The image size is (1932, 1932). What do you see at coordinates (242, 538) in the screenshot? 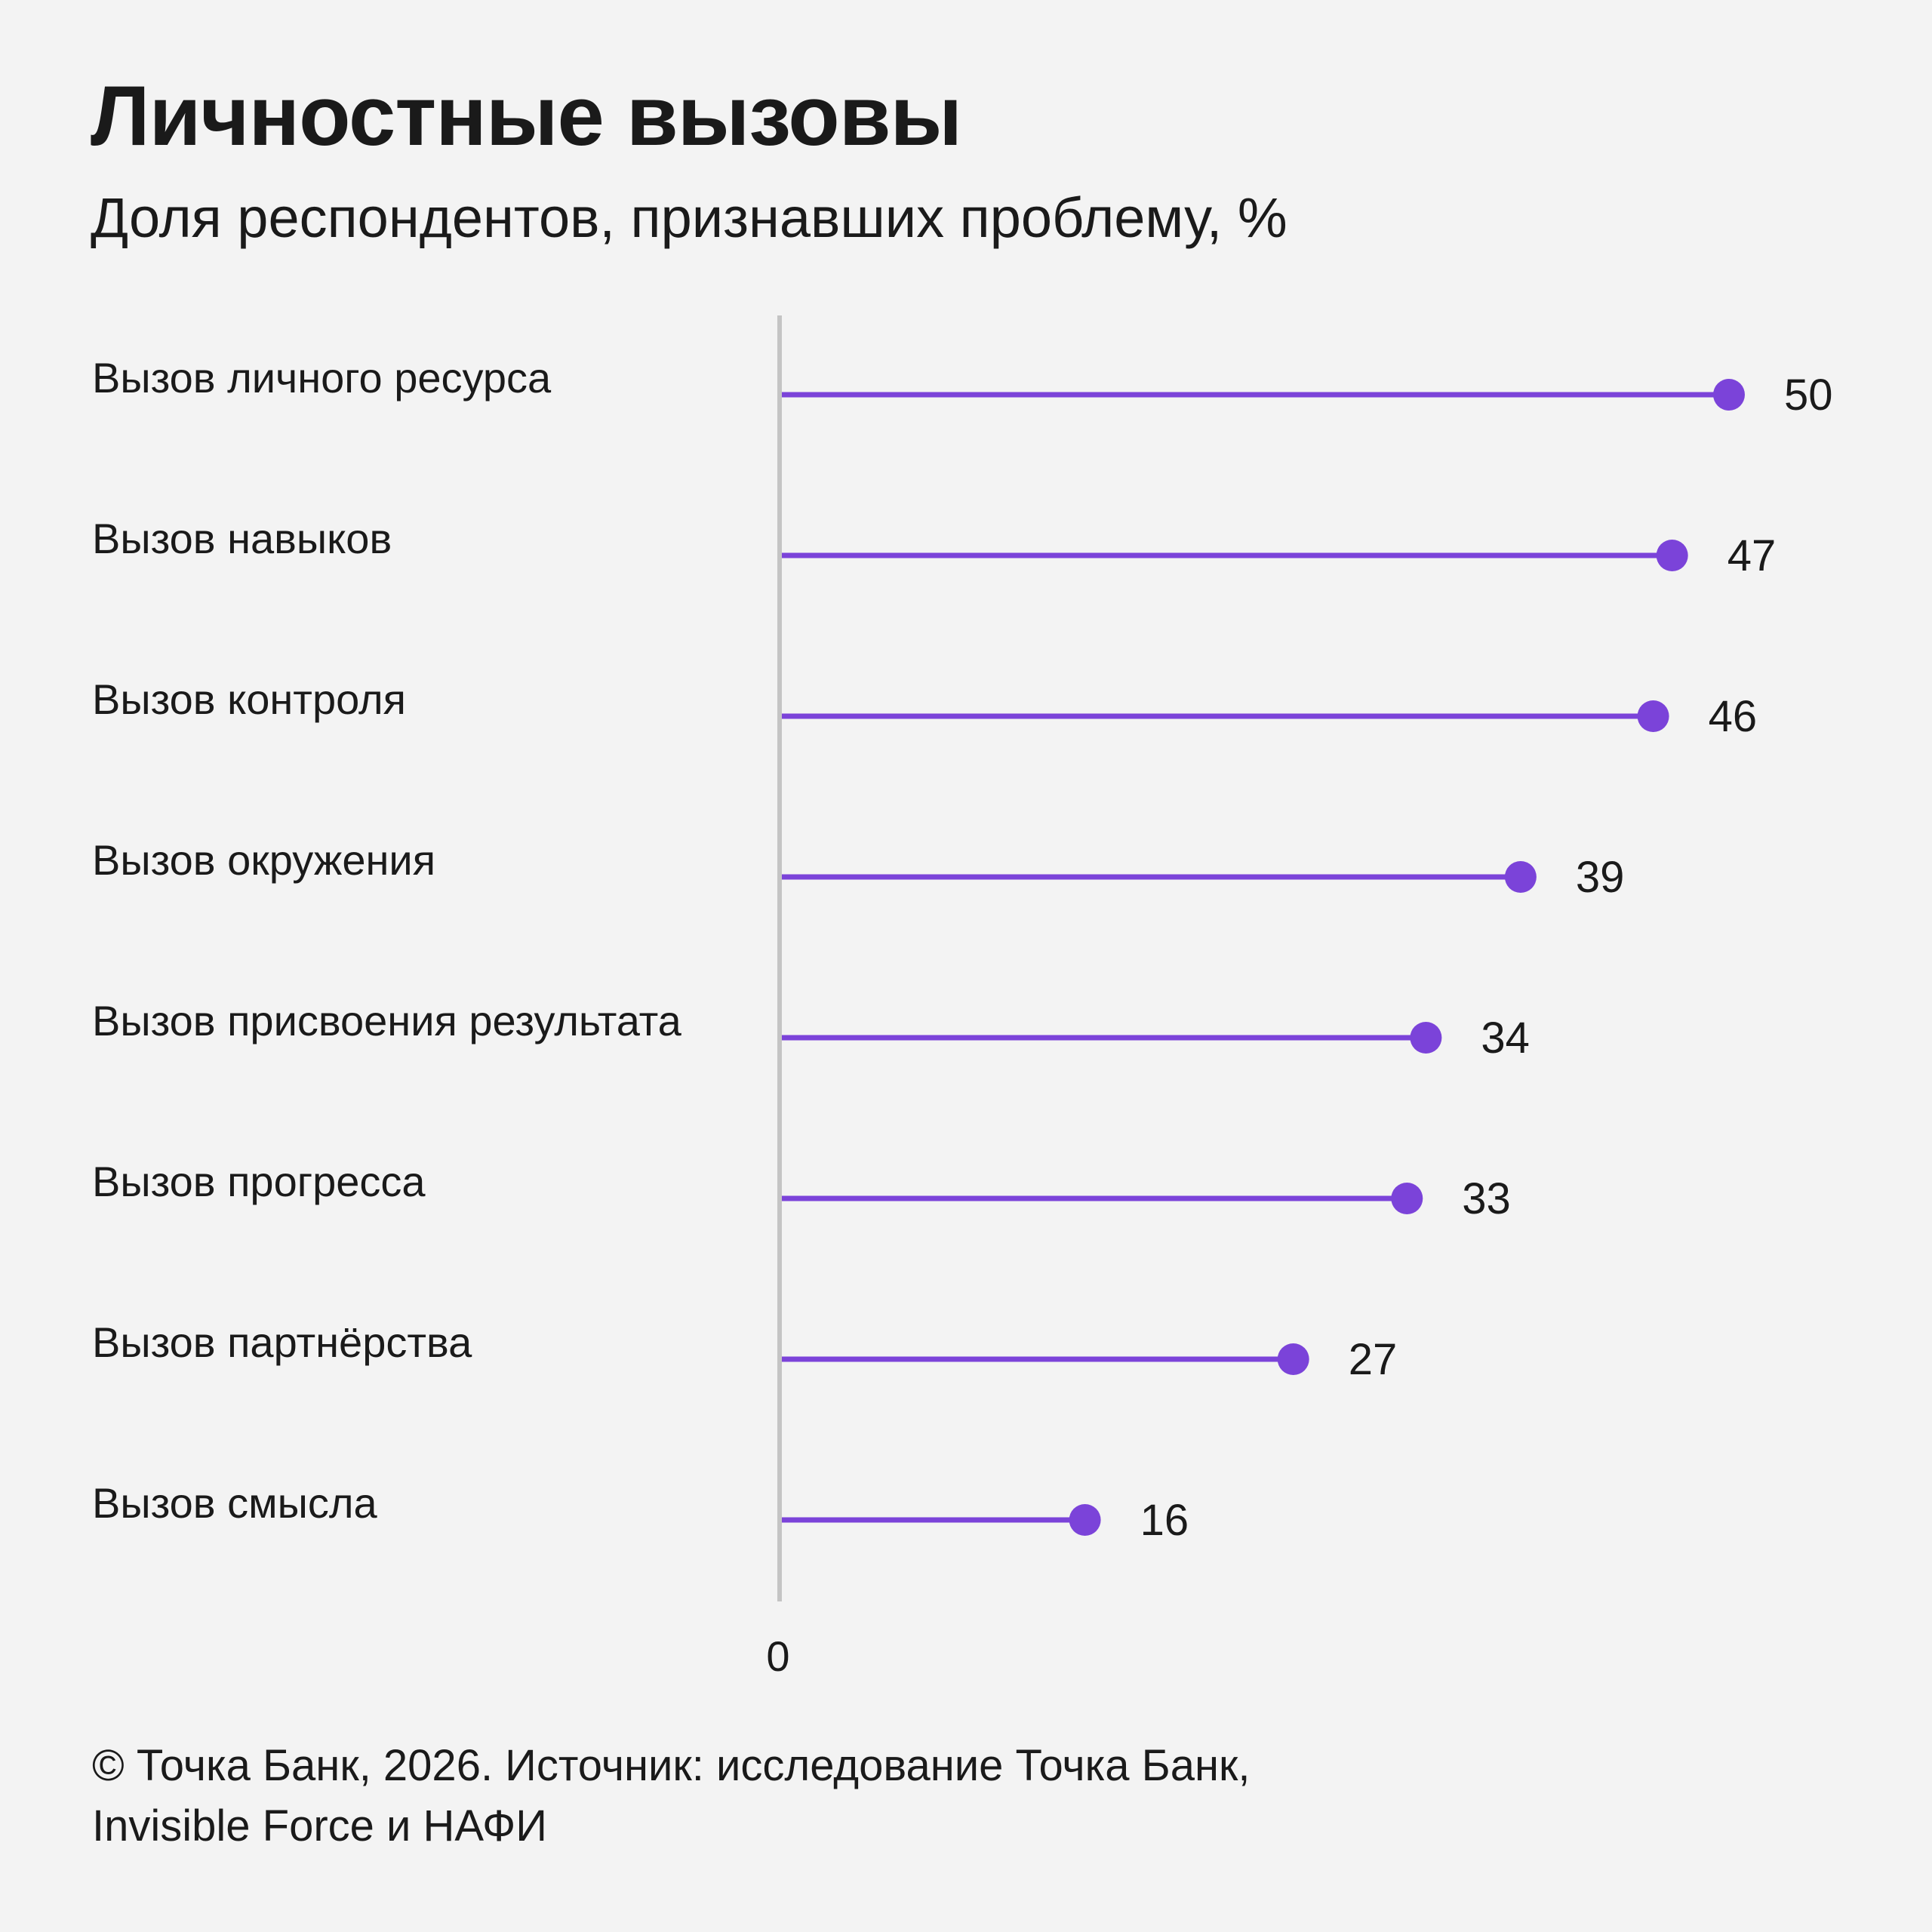
I see `category-label: Вызов навыков` at bounding box center [242, 538].